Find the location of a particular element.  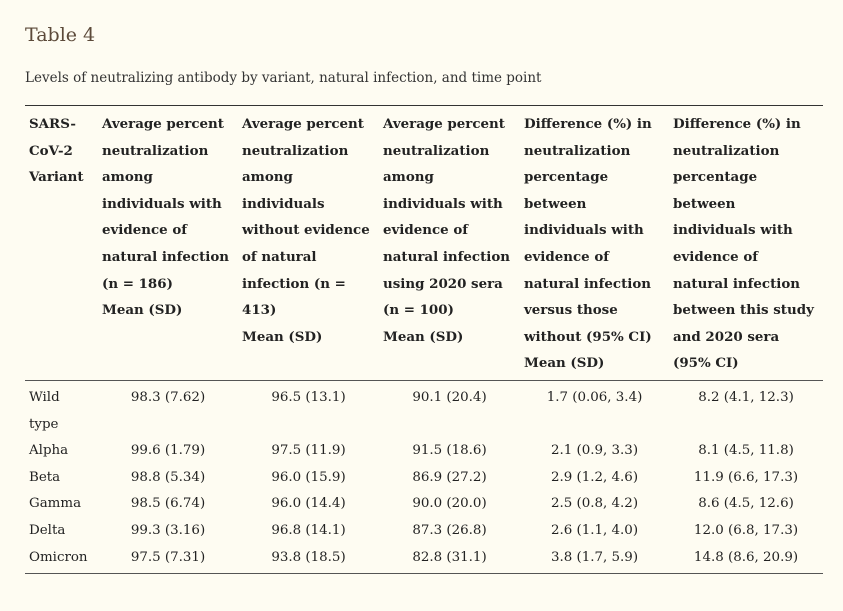

table-title: Table 4 is located at coordinates (60, 35).